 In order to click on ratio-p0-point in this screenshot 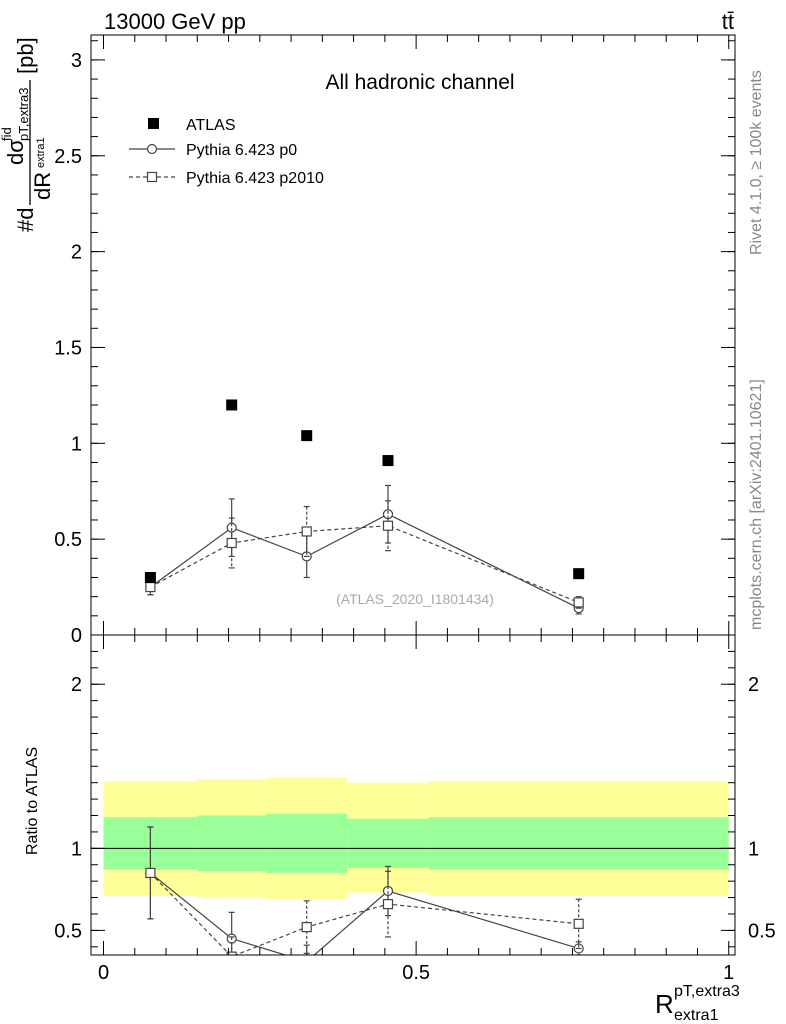, I will do `click(306, 961)`.